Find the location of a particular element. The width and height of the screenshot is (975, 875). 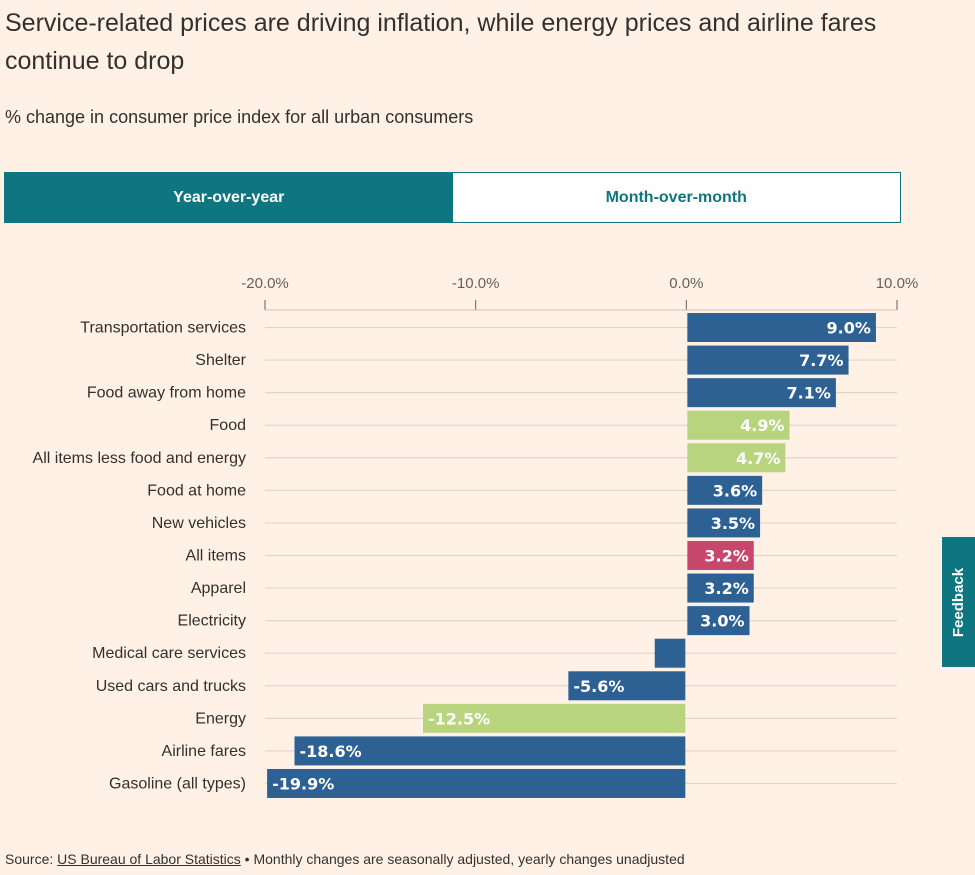

source-link: US Bureau of Labor Statistics is located at coordinates (149, 859).